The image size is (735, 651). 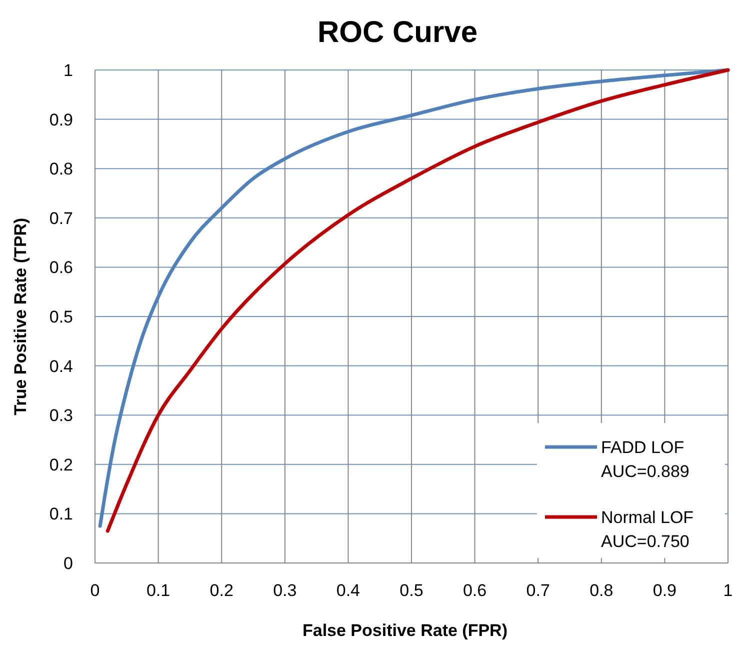 I want to click on x-axis-title: False Positive Rate (FPR), so click(x=405, y=630).